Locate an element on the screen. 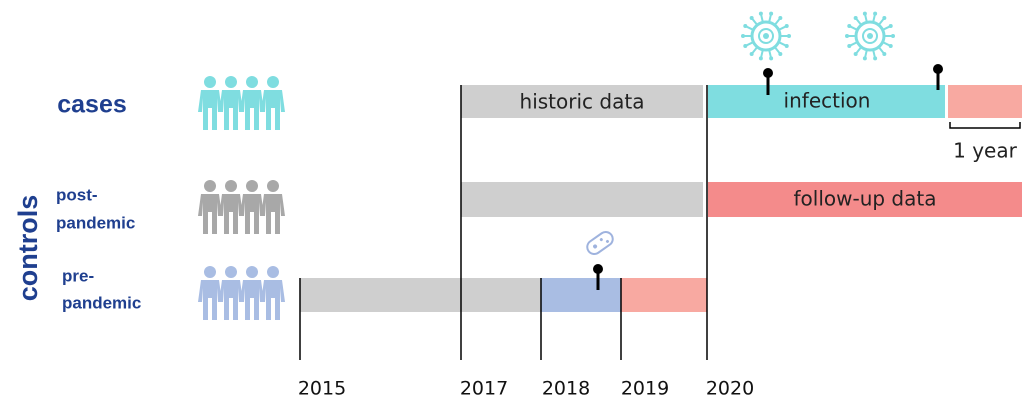 Image resolution: width=1025 pixels, height=400 pixels. bar-label: follow-up data is located at coordinates (865, 199).